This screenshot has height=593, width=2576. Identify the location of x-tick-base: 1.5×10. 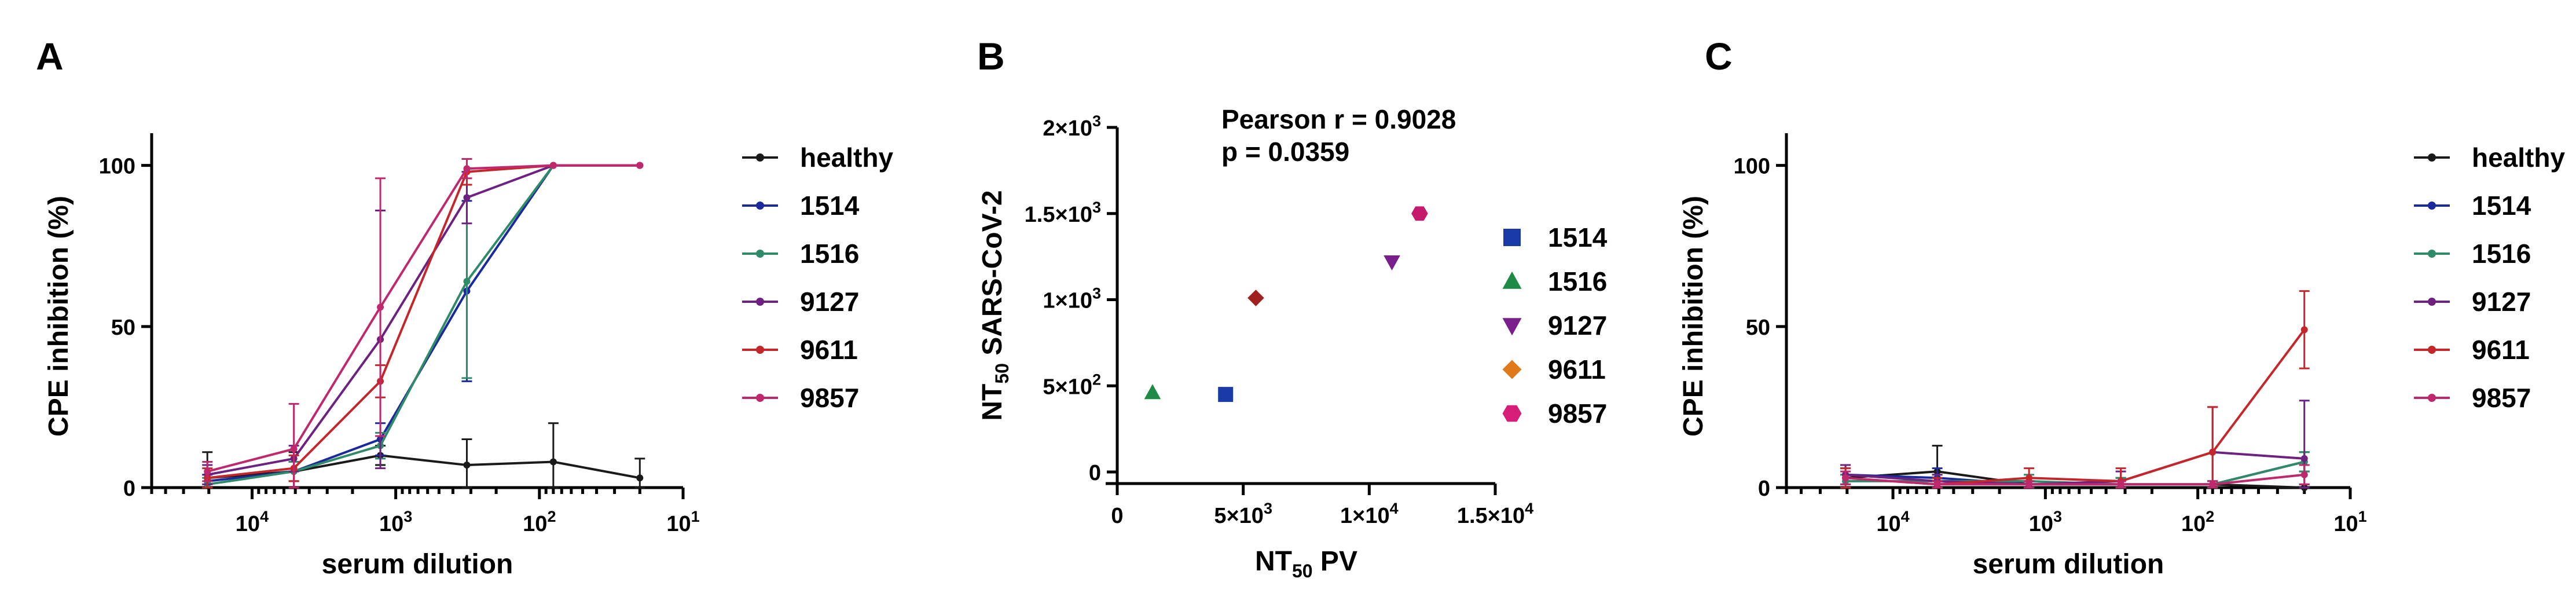
(1491, 516).